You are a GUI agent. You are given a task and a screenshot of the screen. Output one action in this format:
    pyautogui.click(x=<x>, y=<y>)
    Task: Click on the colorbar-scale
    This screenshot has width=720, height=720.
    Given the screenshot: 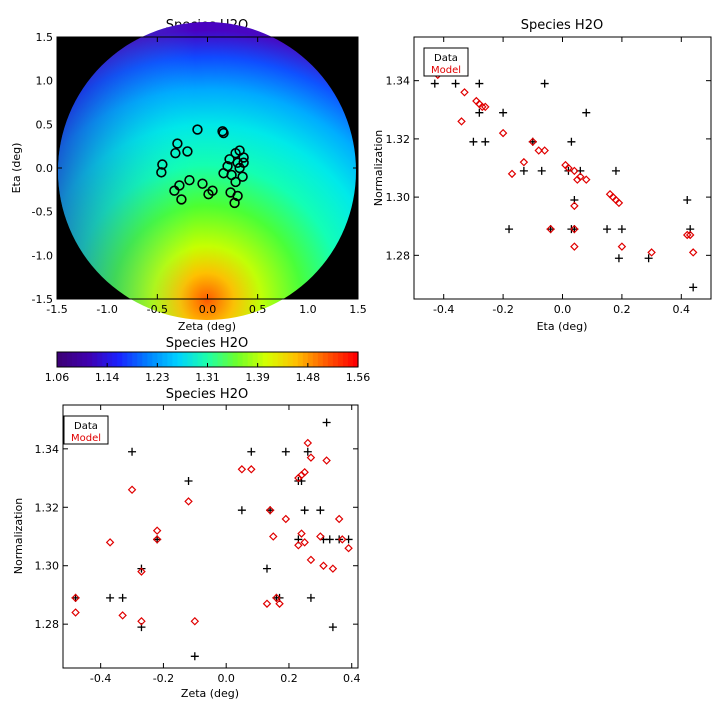 What is the action you would take?
    pyautogui.click(x=208, y=359)
    